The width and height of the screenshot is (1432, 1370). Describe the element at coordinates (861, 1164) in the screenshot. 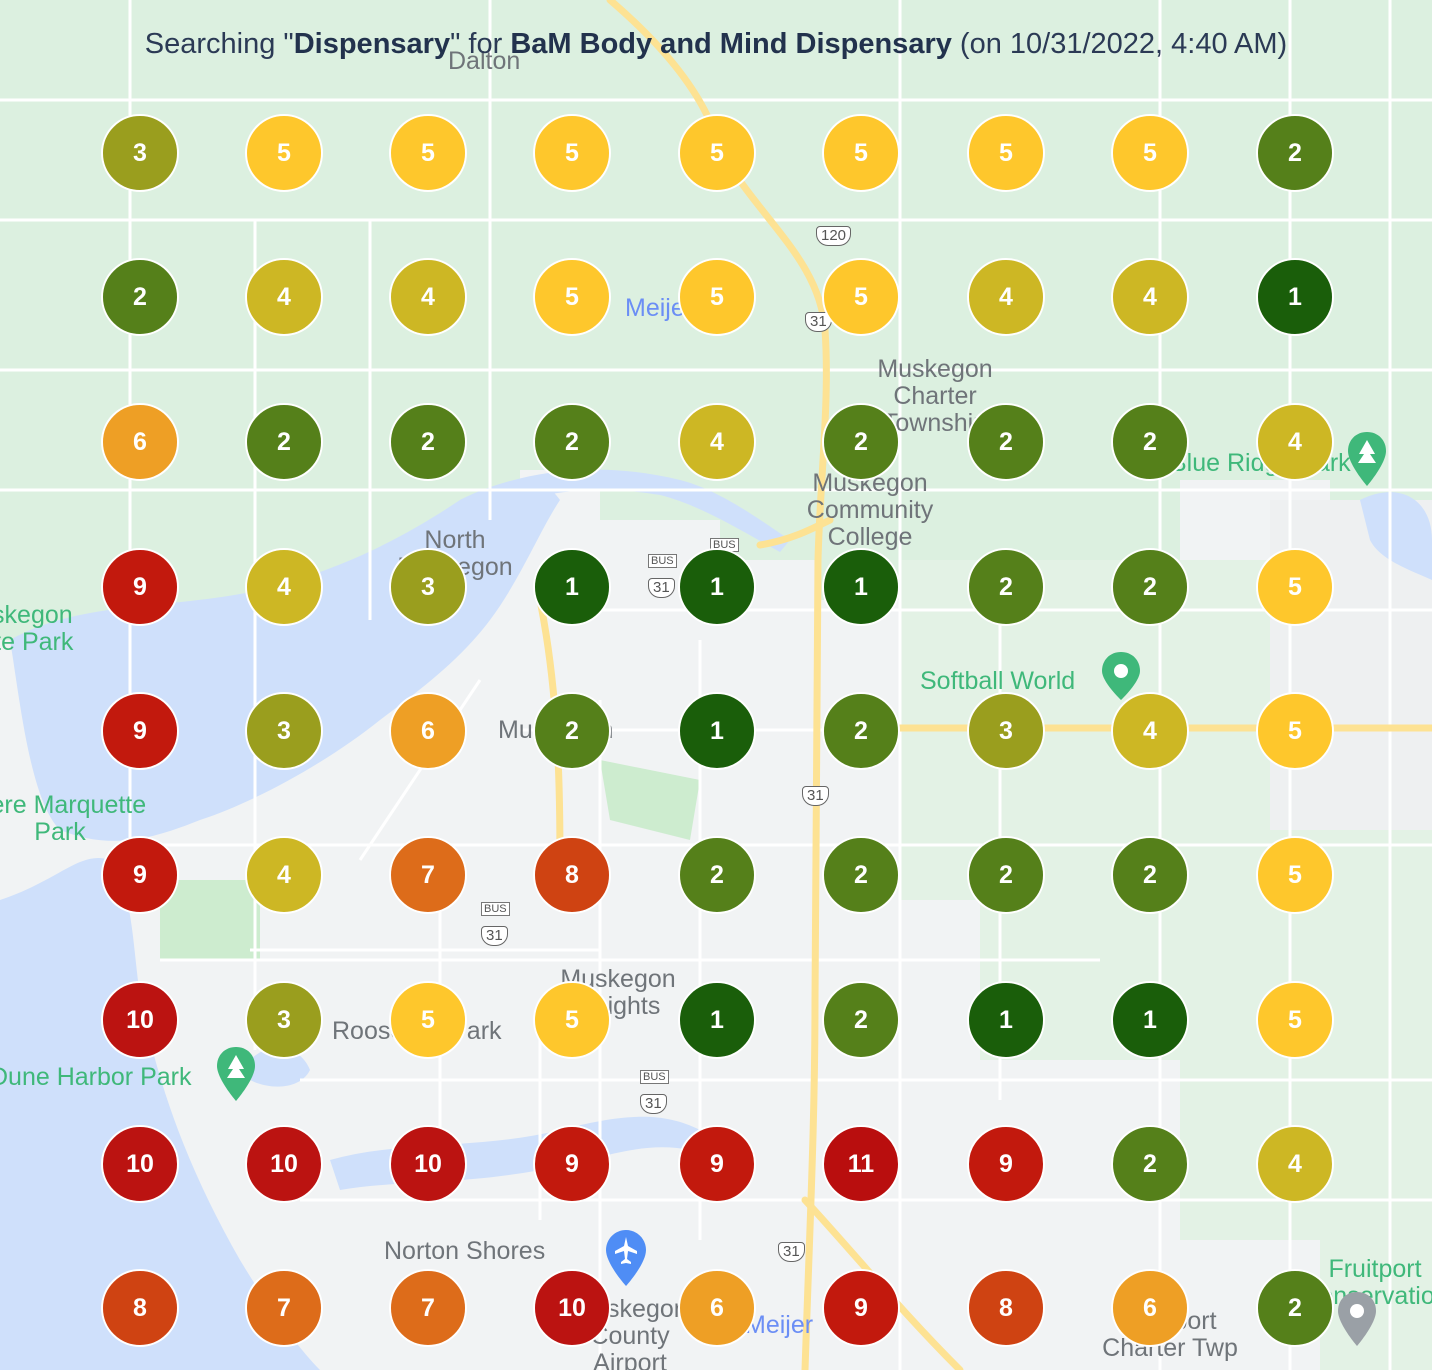

I see `rank-pin: 11` at that location.